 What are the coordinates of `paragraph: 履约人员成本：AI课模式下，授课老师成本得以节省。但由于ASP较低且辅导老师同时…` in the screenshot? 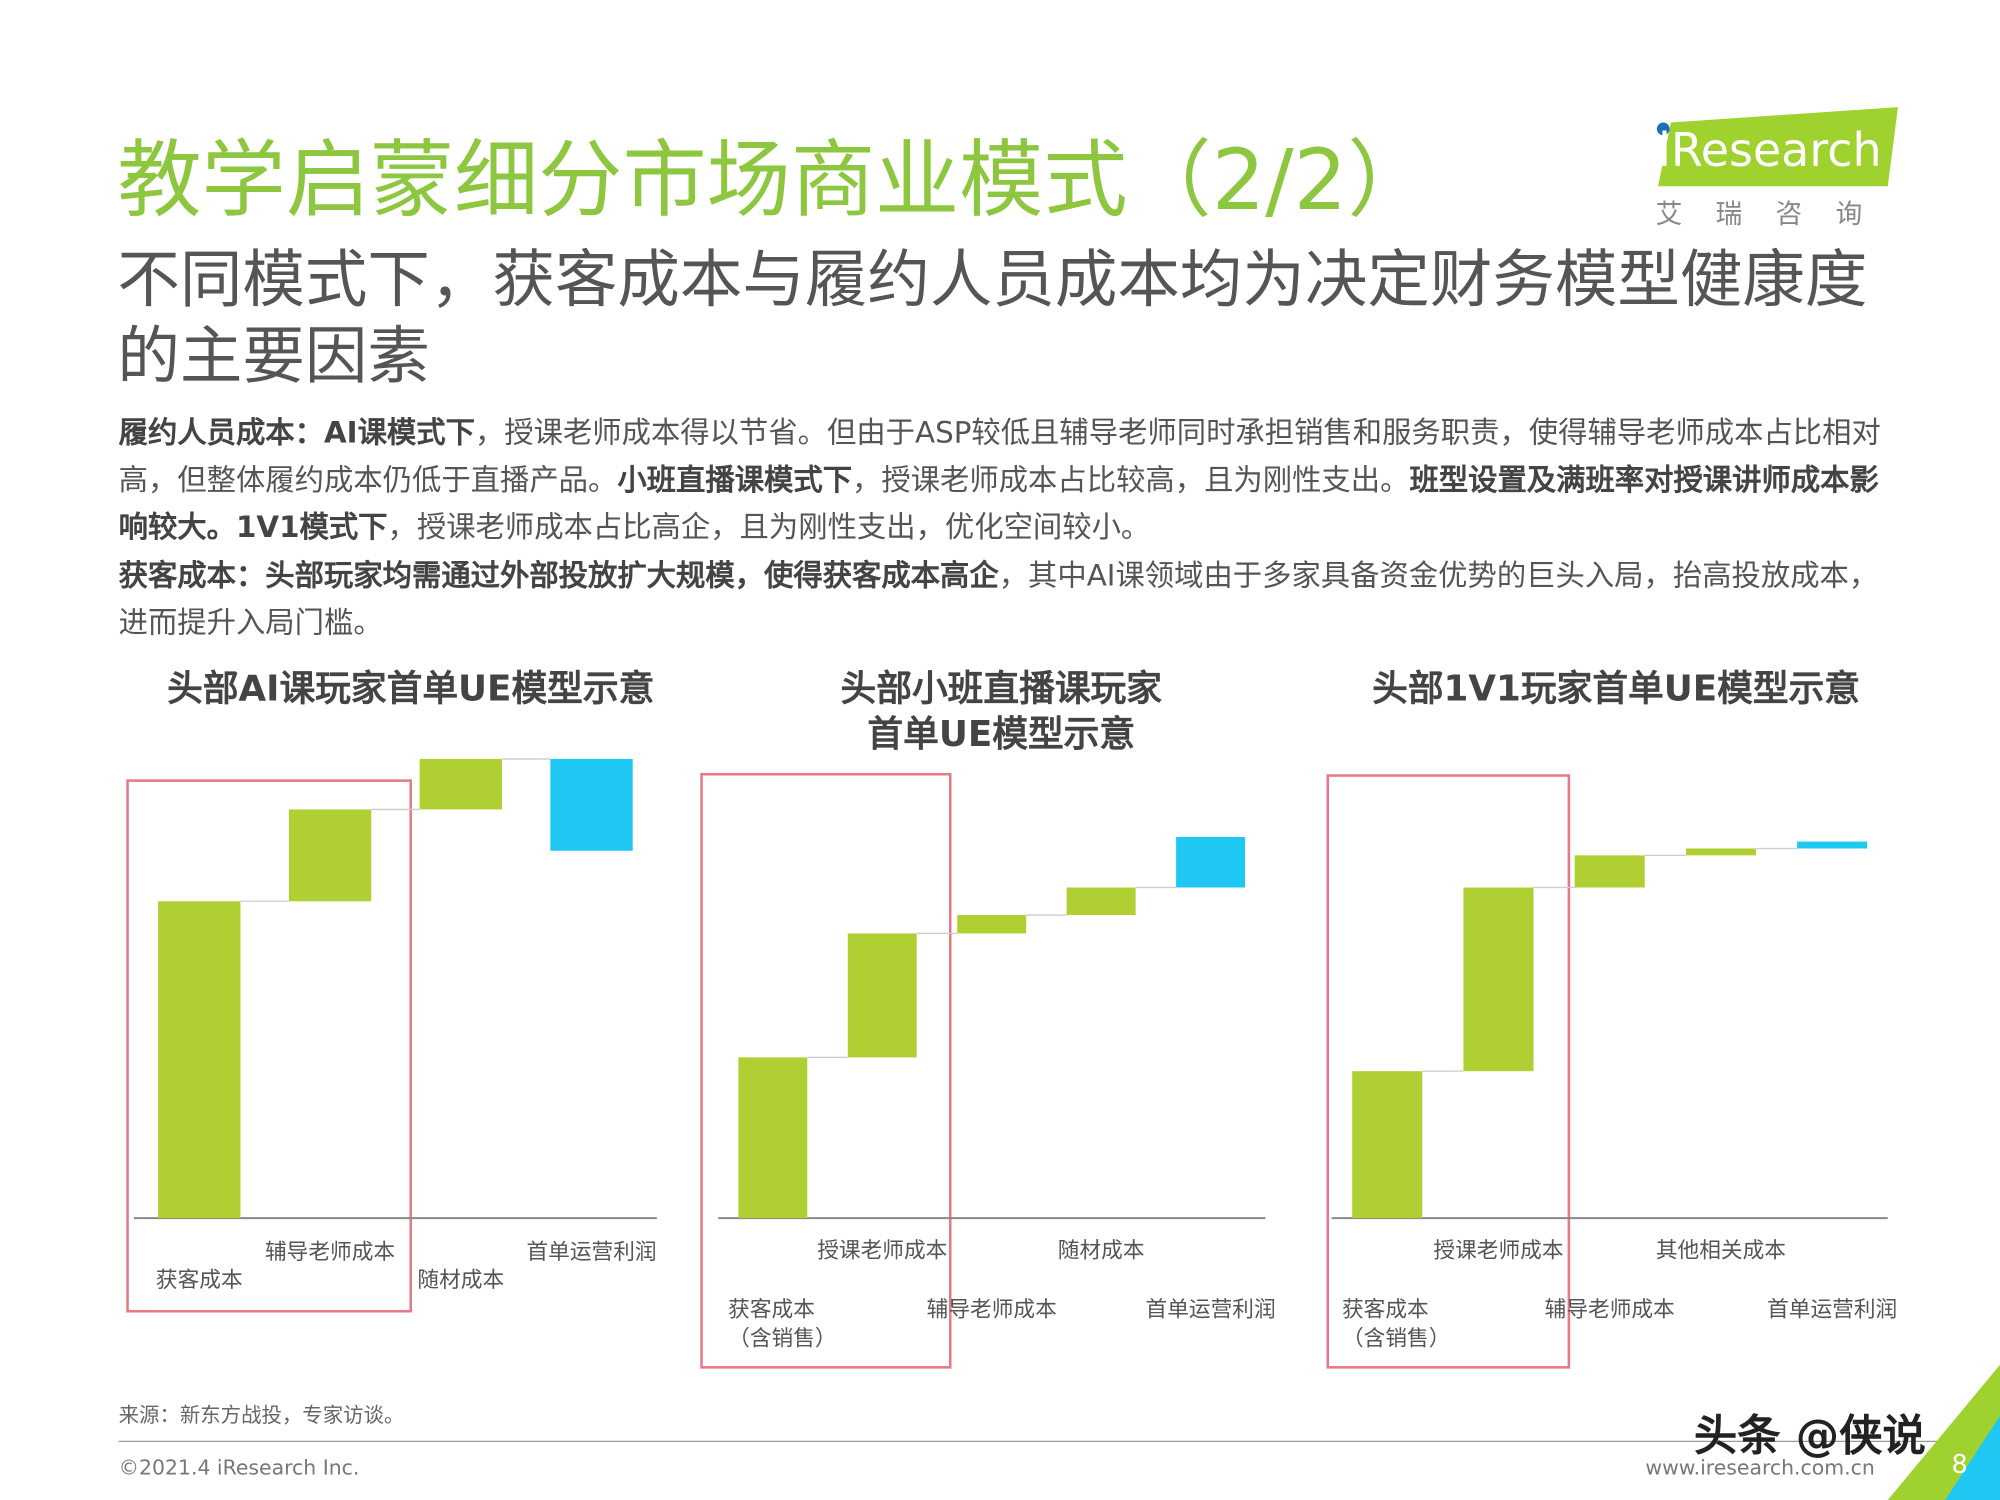 It's located at (1012, 482).